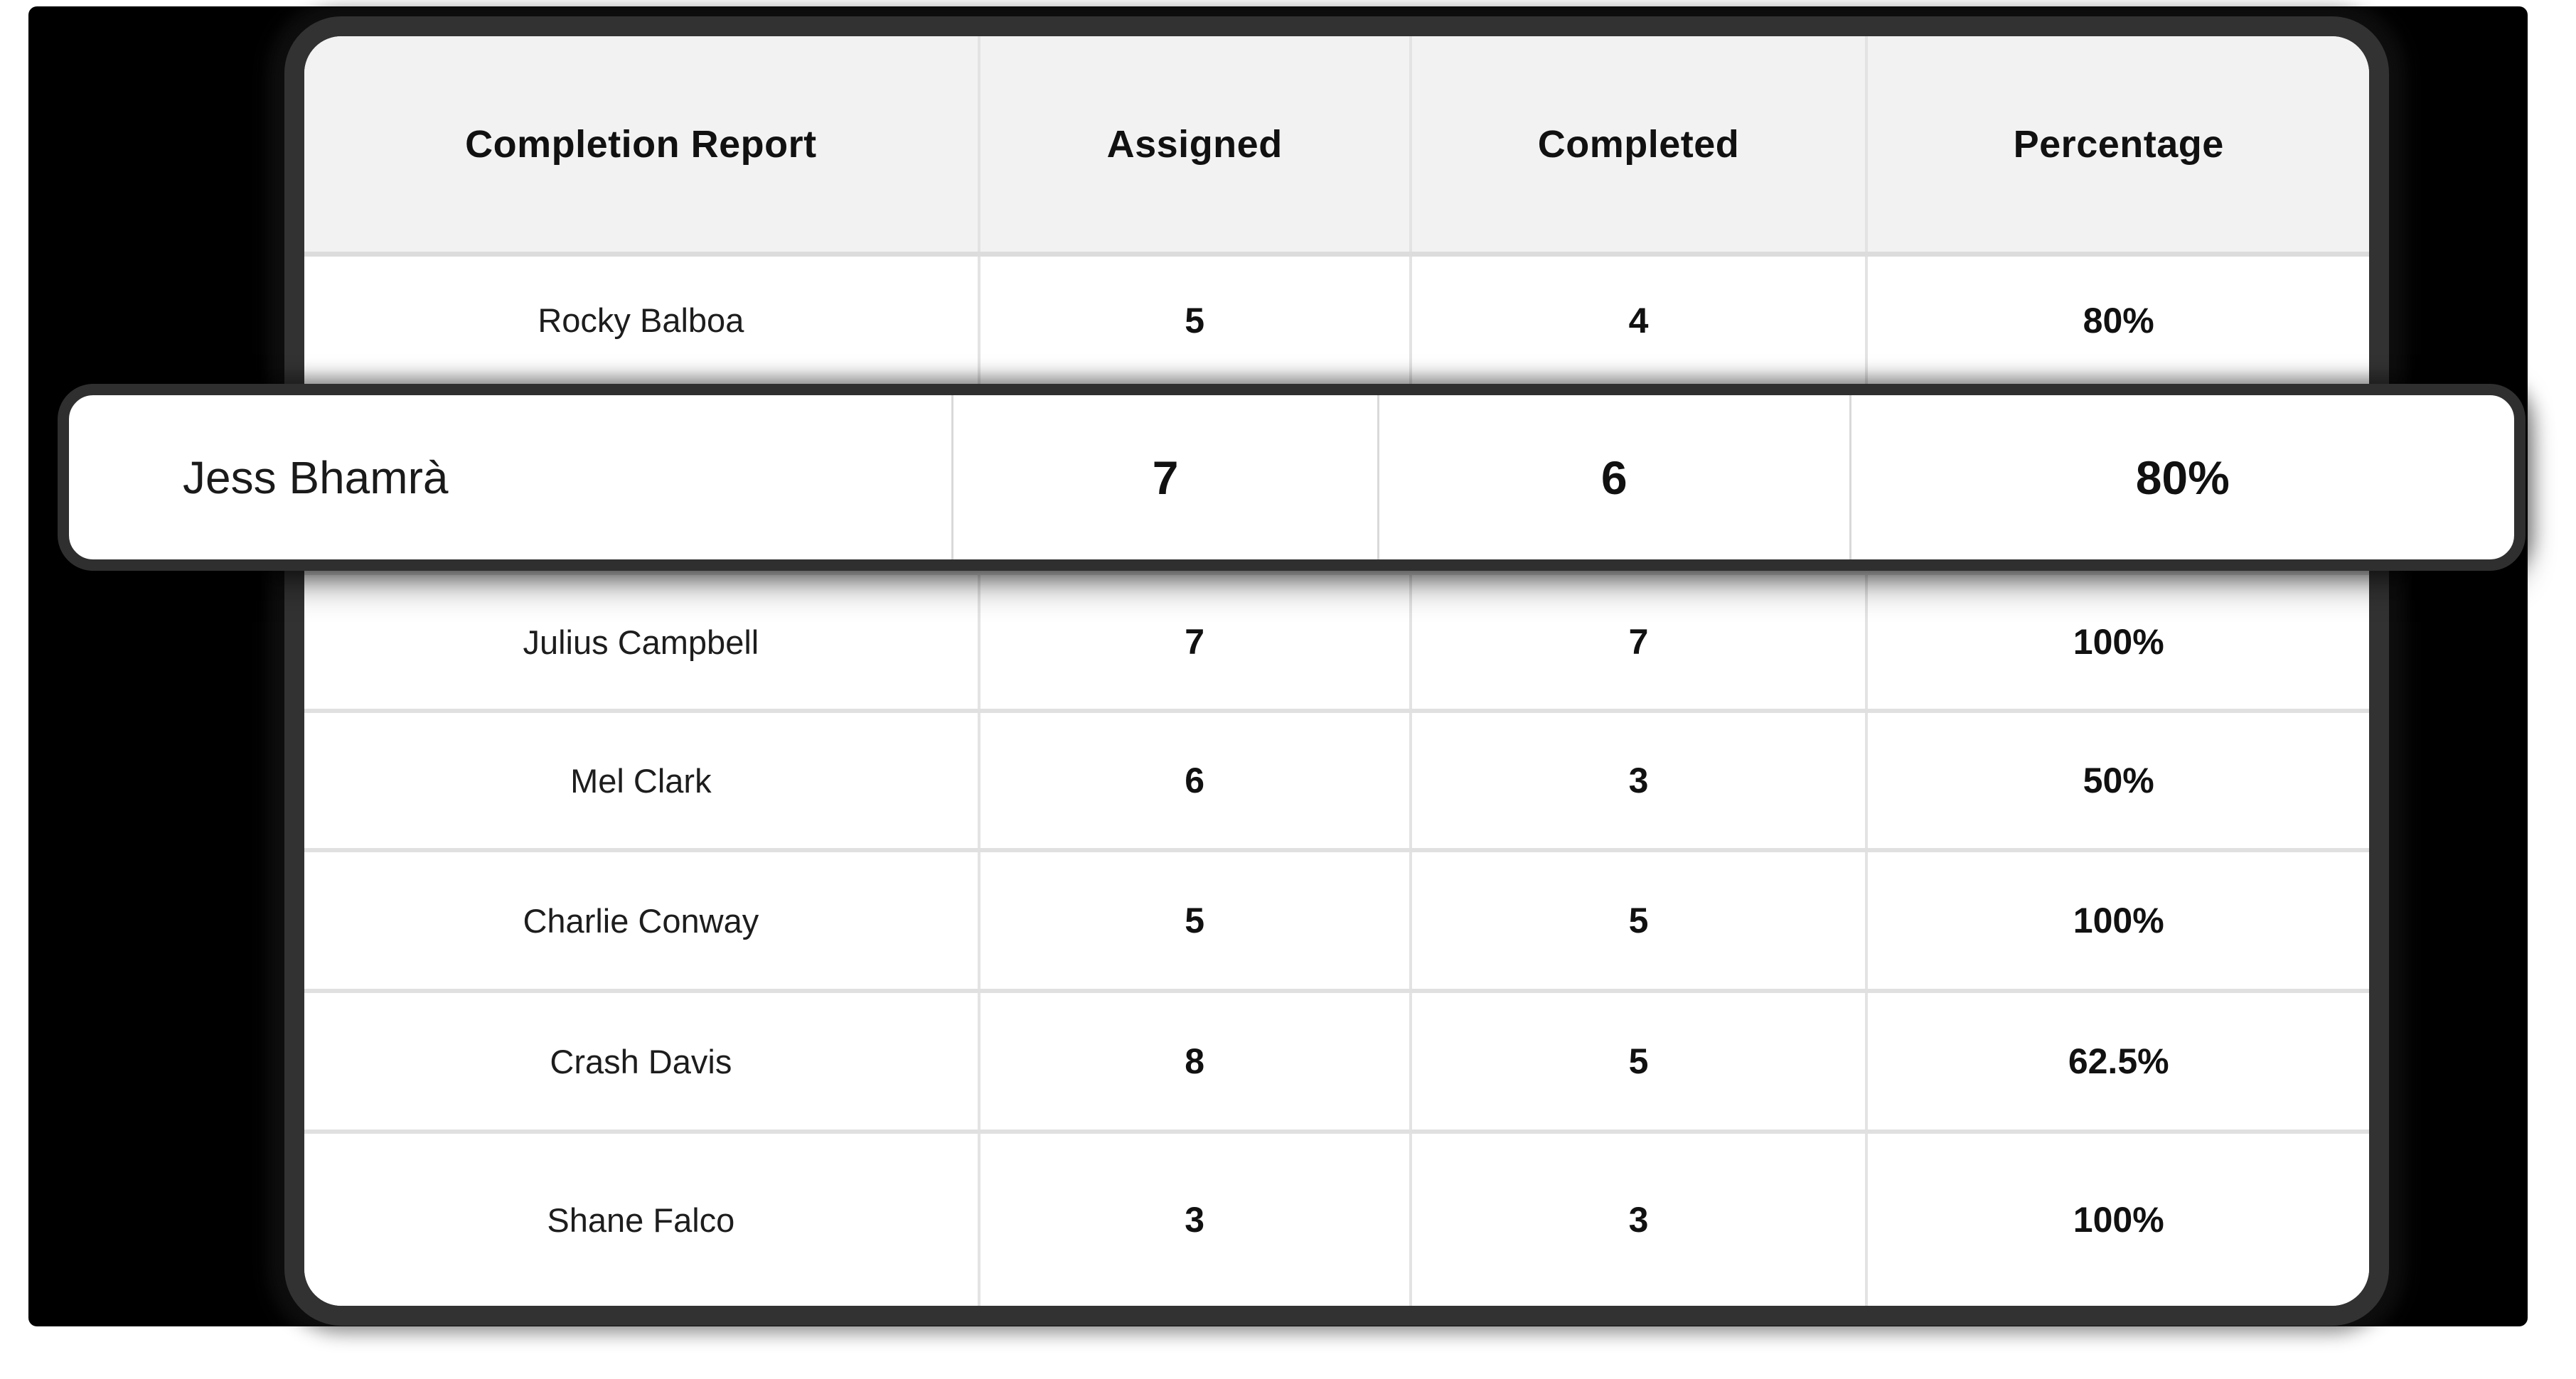 The width and height of the screenshot is (2576, 1379). What do you see at coordinates (1193, 144) in the screenshot?
I see `header-assigned: Assigned` at bounding box center [1193, 144].